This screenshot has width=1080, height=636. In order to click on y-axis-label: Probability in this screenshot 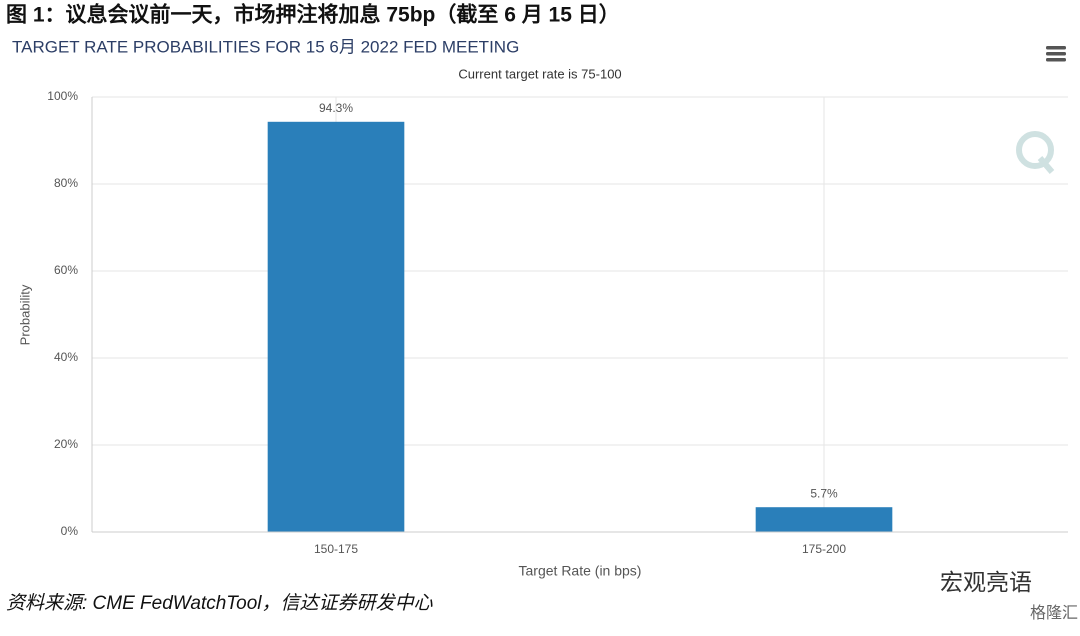, I will do `click(24, 314)`.